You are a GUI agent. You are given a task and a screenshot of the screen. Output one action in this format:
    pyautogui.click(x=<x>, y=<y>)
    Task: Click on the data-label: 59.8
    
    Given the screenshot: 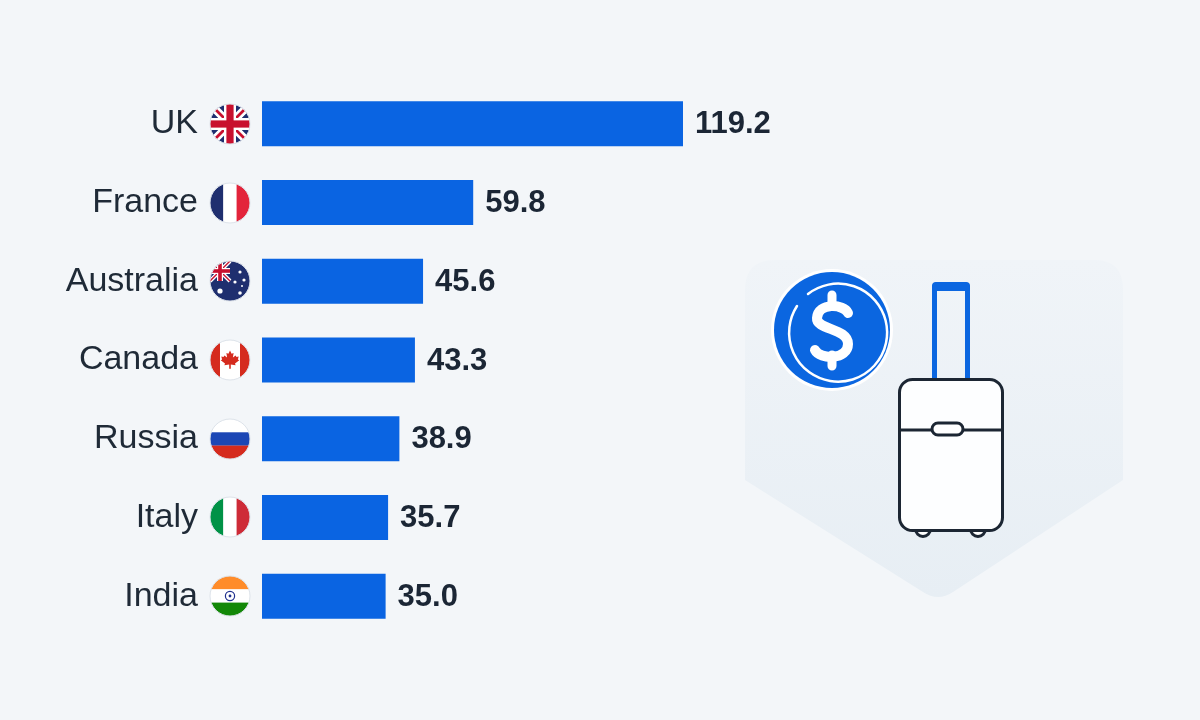 What is the action you would take?
    pyautogui.click(x=515, y=202)
    